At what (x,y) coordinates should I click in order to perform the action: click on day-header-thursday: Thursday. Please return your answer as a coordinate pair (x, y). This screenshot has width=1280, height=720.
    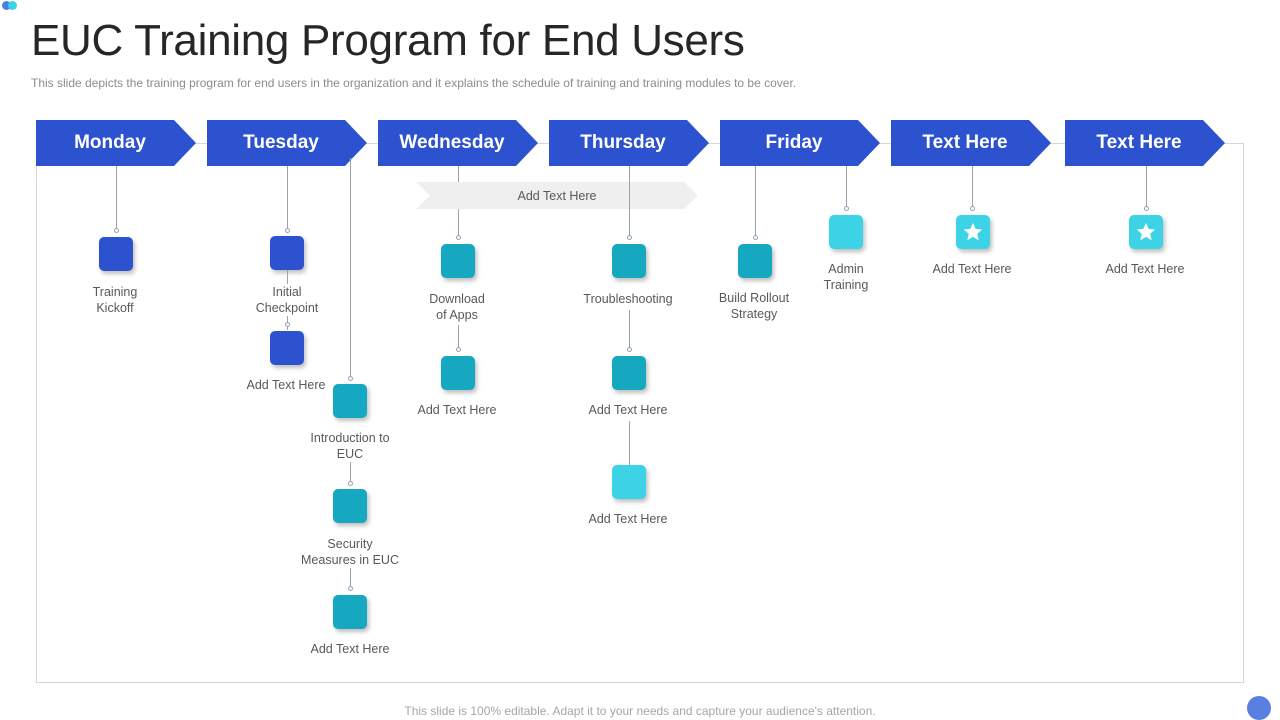
    Looking at the image, I should click on (629, 143).